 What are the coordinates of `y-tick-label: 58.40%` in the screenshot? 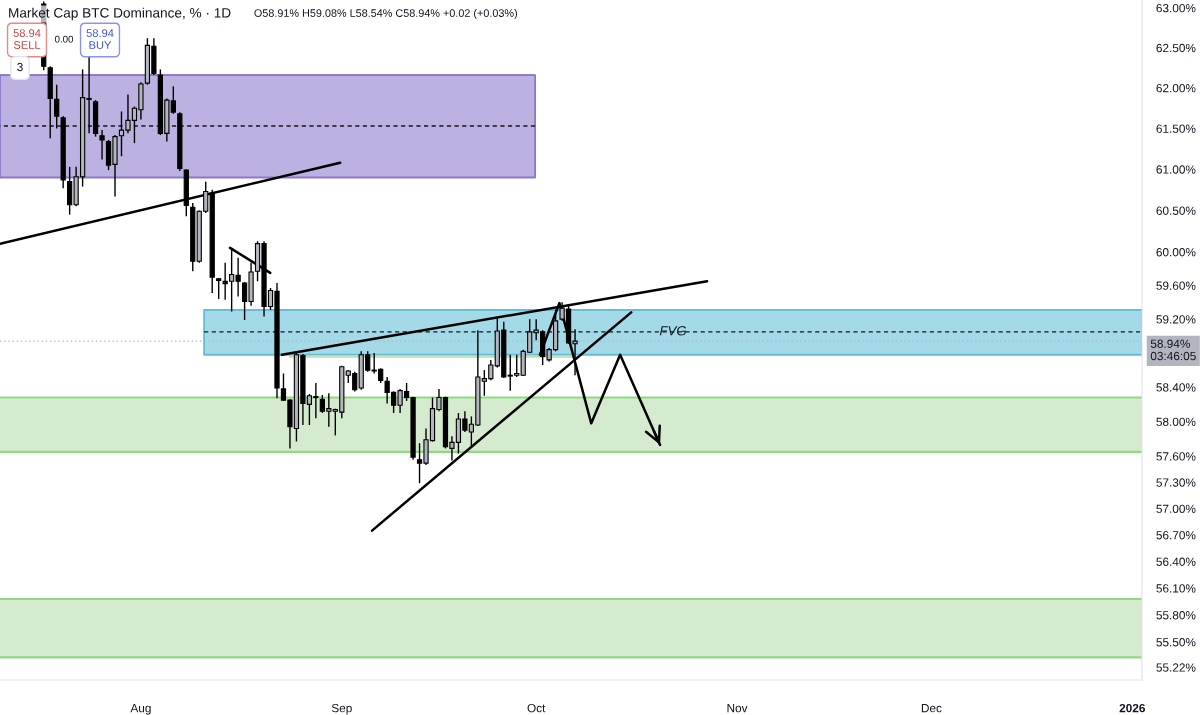 It's located at (1176, 387).